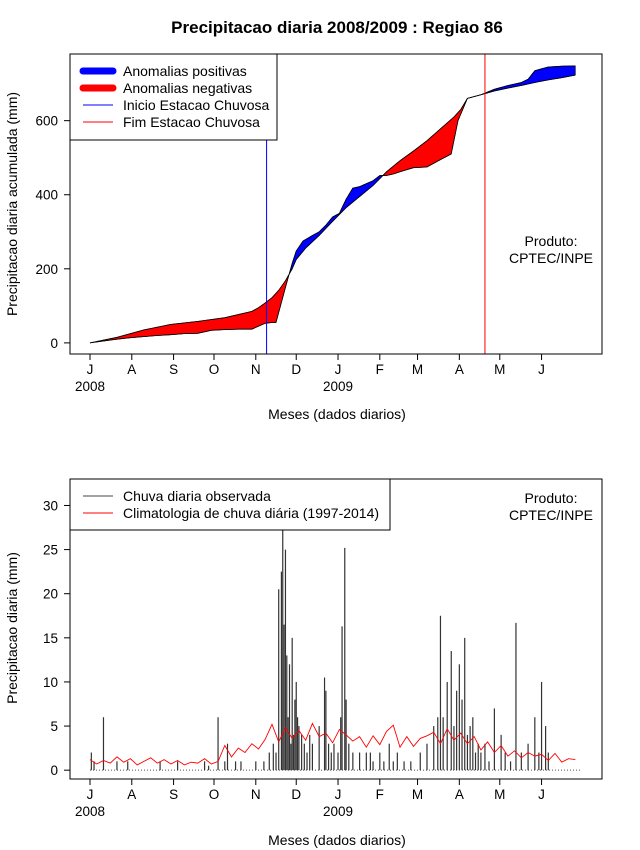  I want to click on accumulated-year-label: 2009, so click(338, 386).